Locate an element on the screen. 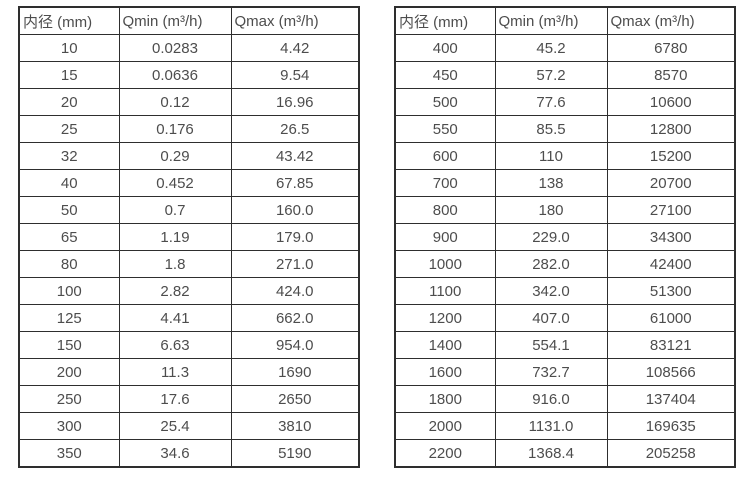 The height and width of the screenshot is (483, 750). table-cell: 954.0 is located at coordinates (295, 345).